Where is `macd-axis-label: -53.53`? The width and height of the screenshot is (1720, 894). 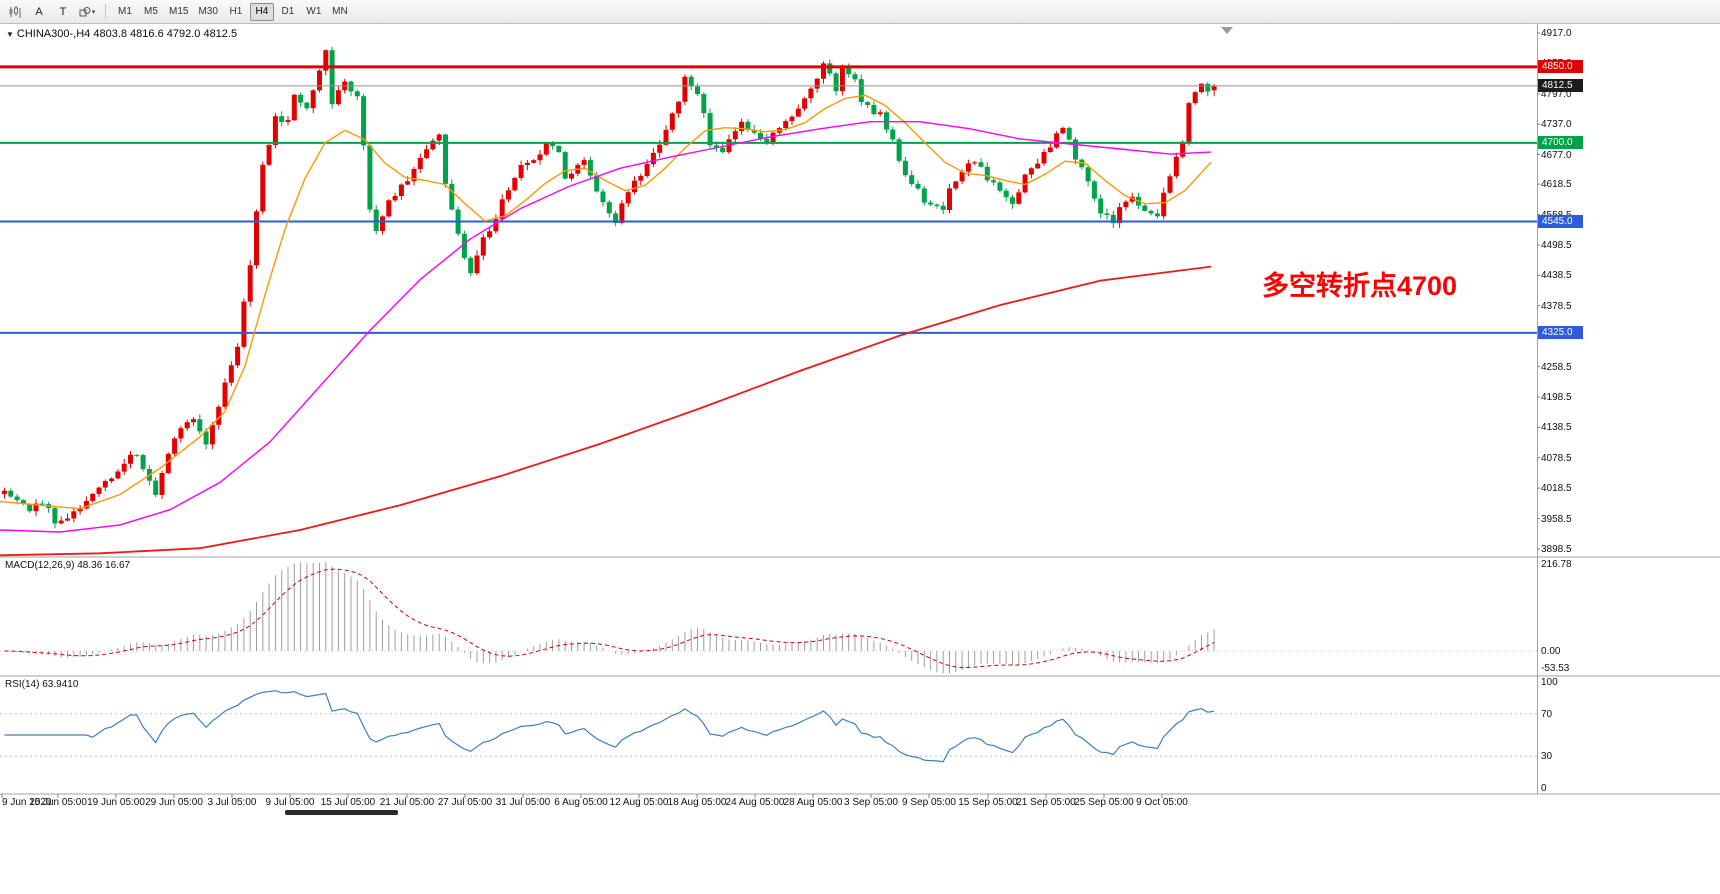
macd-axis-label: -53.53 is located at coordinates (1555, 668).